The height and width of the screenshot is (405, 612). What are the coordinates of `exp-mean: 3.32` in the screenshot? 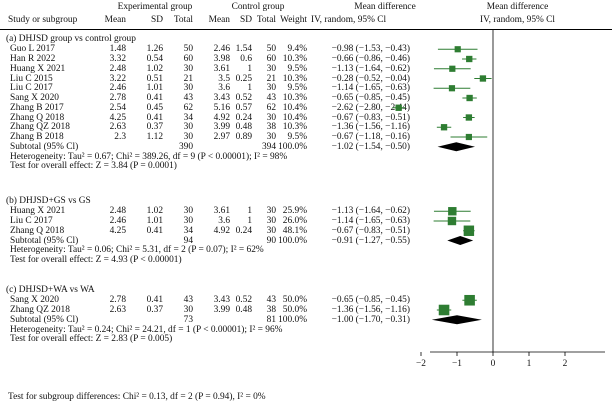 It's located at (117, 59).